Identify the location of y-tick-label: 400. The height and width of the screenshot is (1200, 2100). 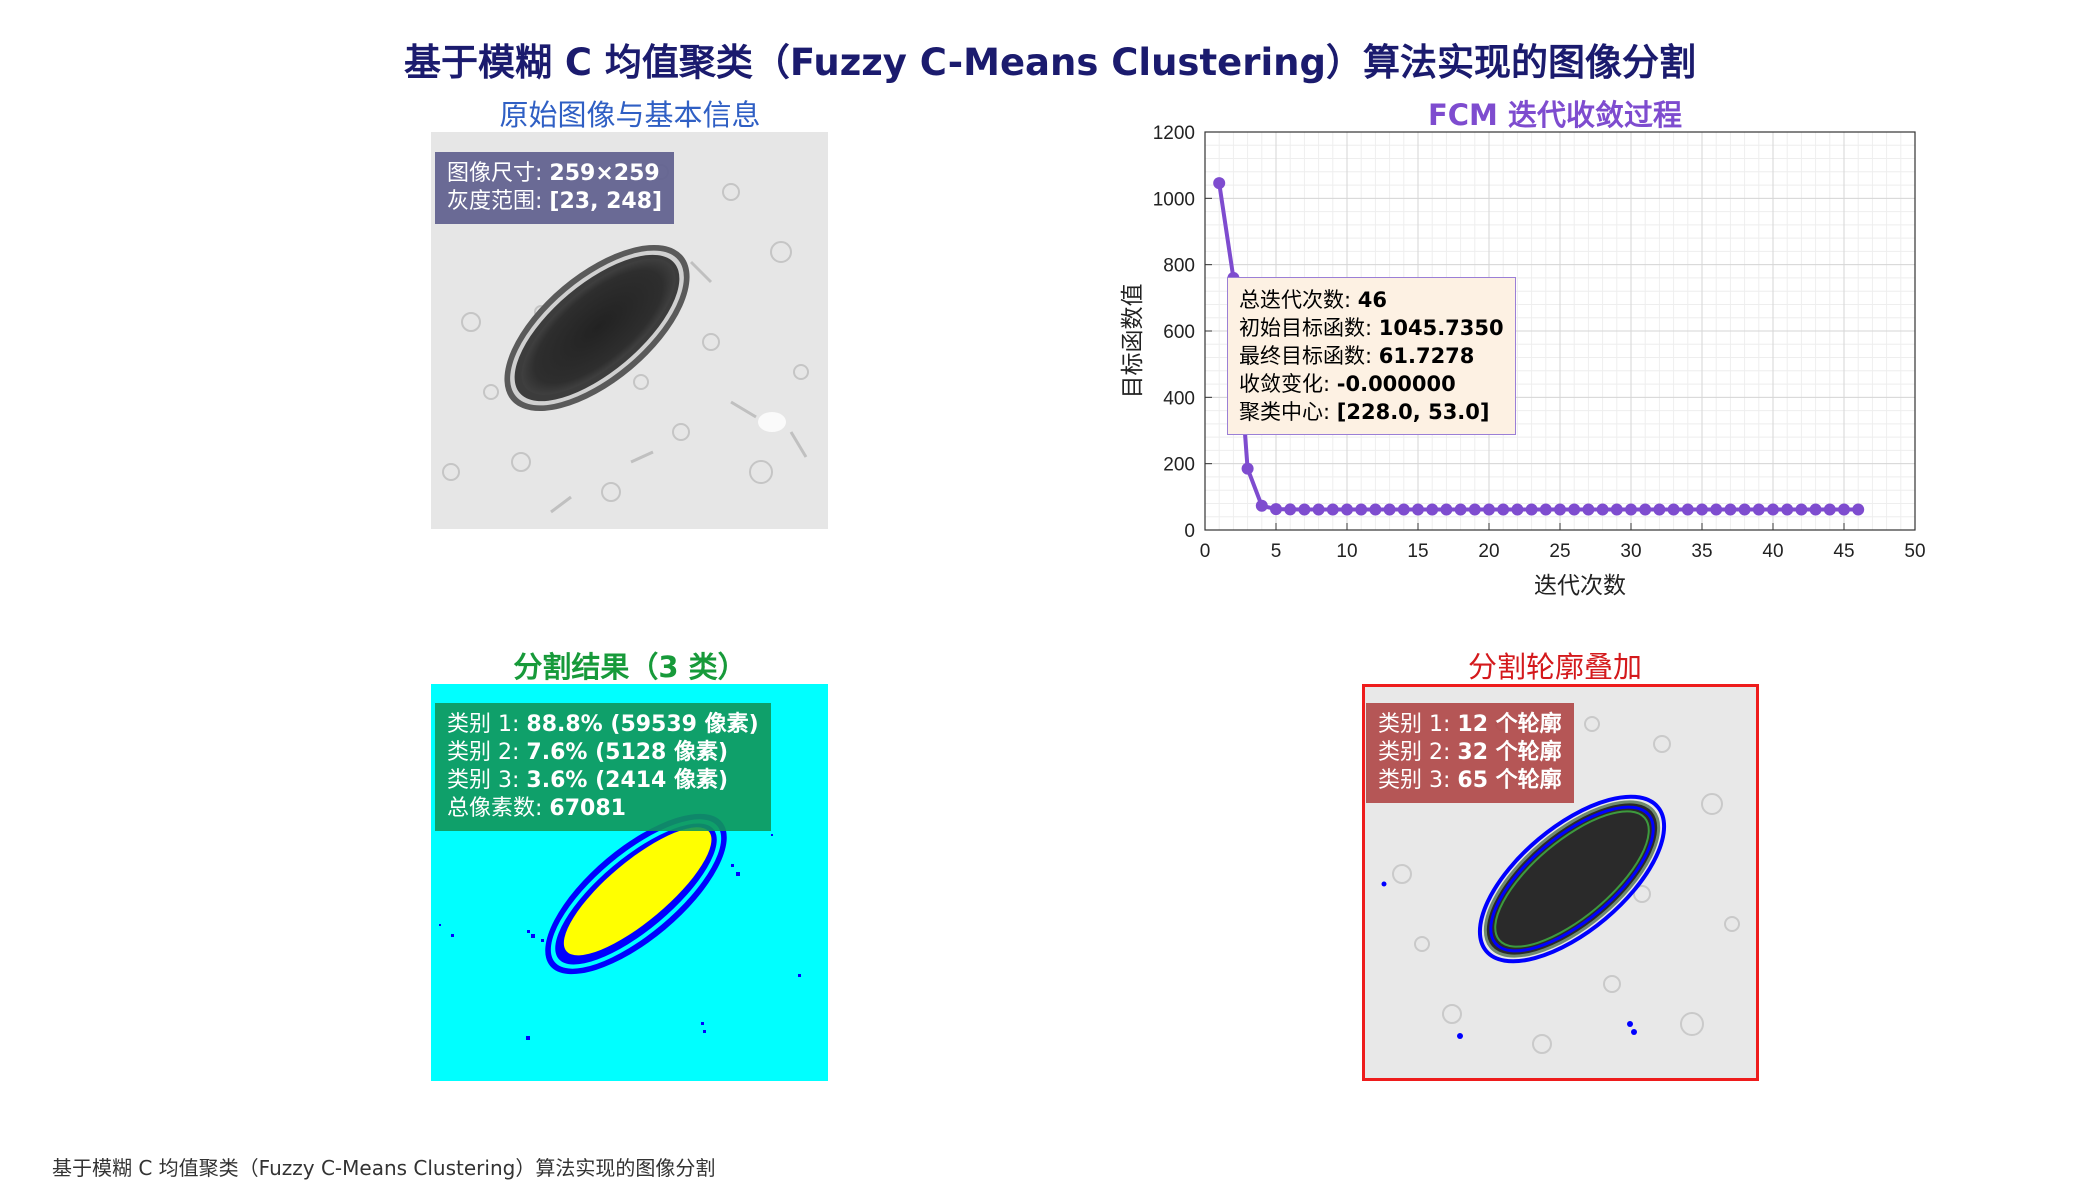
(1179, 398).